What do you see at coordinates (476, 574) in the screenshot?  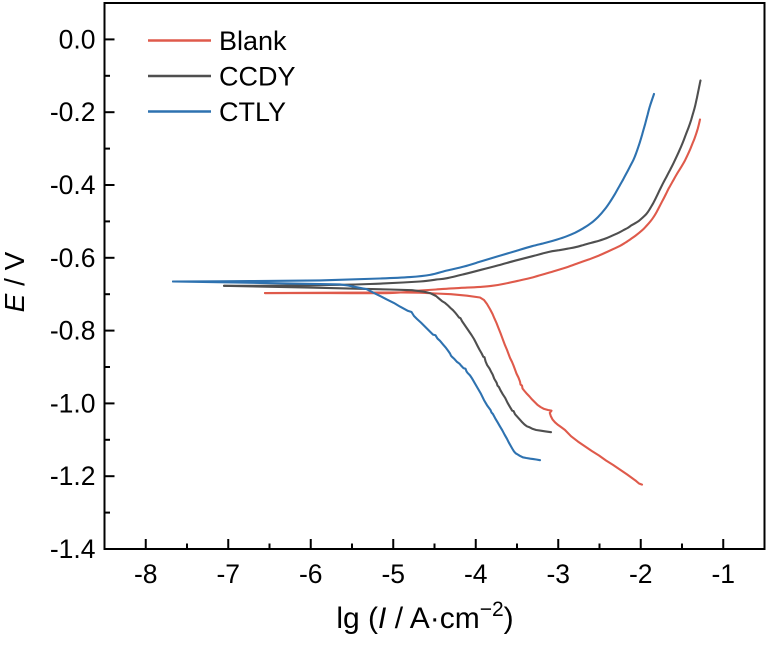 I see `x-tick-label: -4` at bounding box center [476, 574].